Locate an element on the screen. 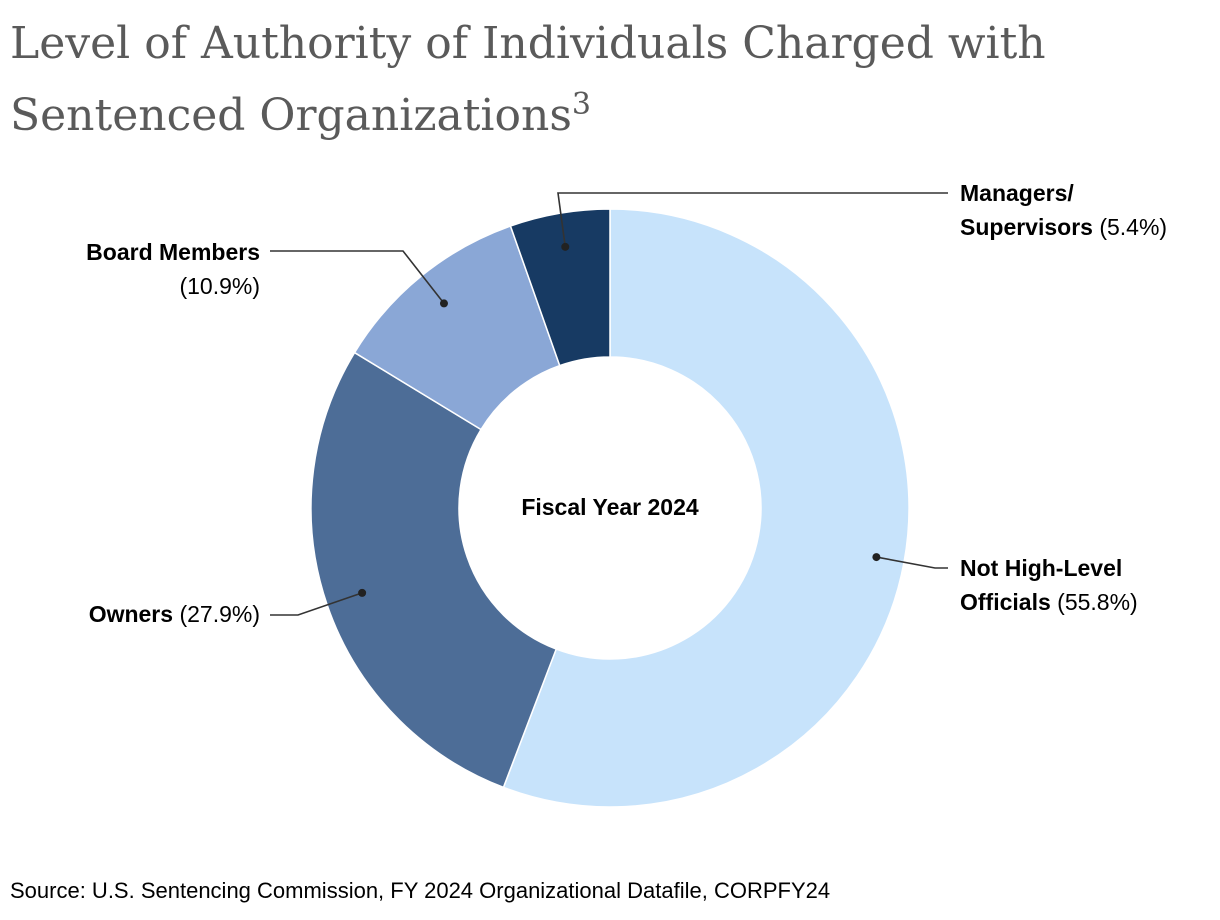 The height and width of the screenshot is (920, 1220). label-not-high-level-officials: Not High-Level Officials (55.8%) is located at coordinates (1049, 585).